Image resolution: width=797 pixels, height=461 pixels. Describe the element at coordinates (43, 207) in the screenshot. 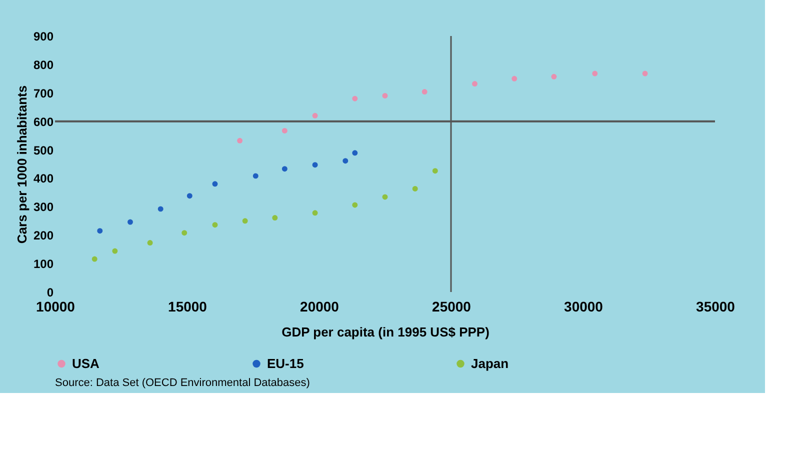

I see `y-tick-label: 300` at that location.